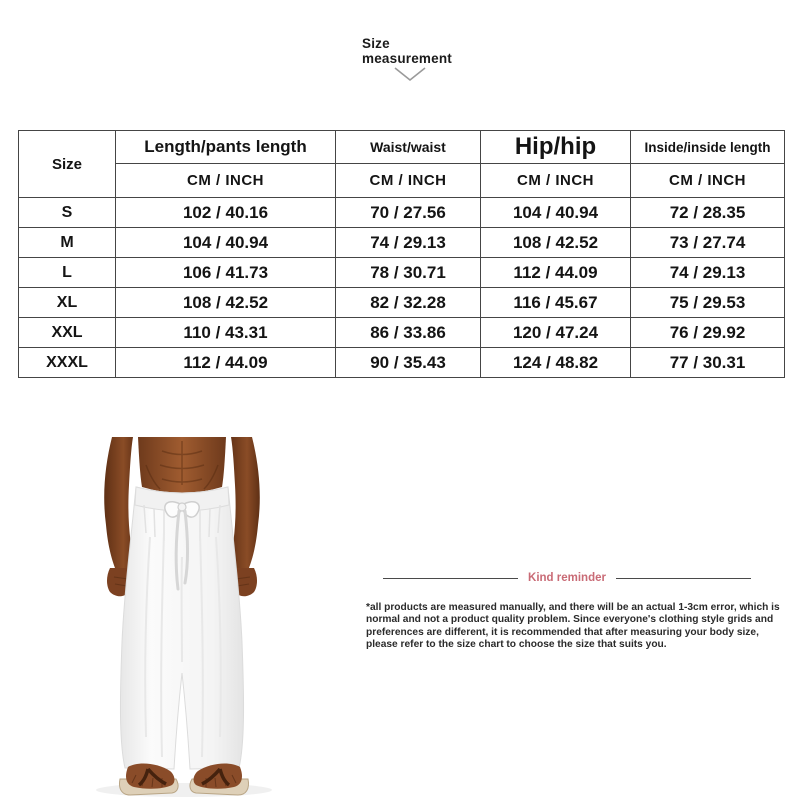 The height and width of the screenshot is (800, 800). I want to click on cell-size: L, so click(67, 272).